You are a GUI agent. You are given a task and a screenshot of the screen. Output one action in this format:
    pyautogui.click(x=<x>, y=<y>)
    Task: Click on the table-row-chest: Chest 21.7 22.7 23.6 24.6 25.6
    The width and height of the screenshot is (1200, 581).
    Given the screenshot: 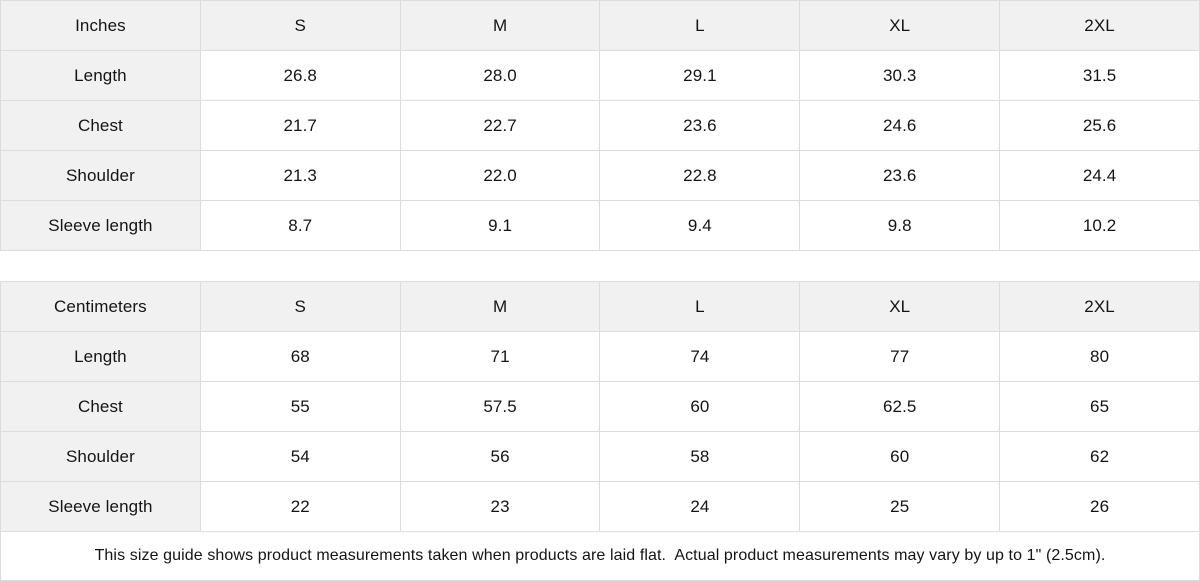 What is the action you would take?
    pyautogui.click(x=600, y=125)
    